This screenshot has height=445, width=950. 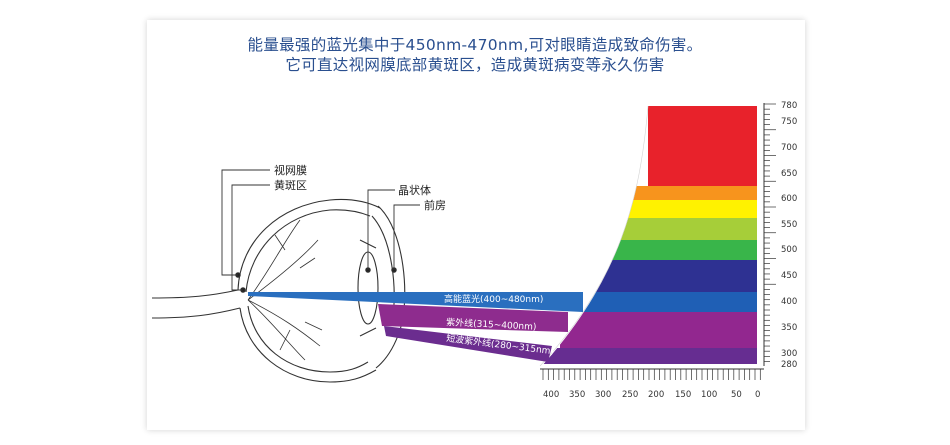 I want to click on ray-uv, so click(x=473, y=318).